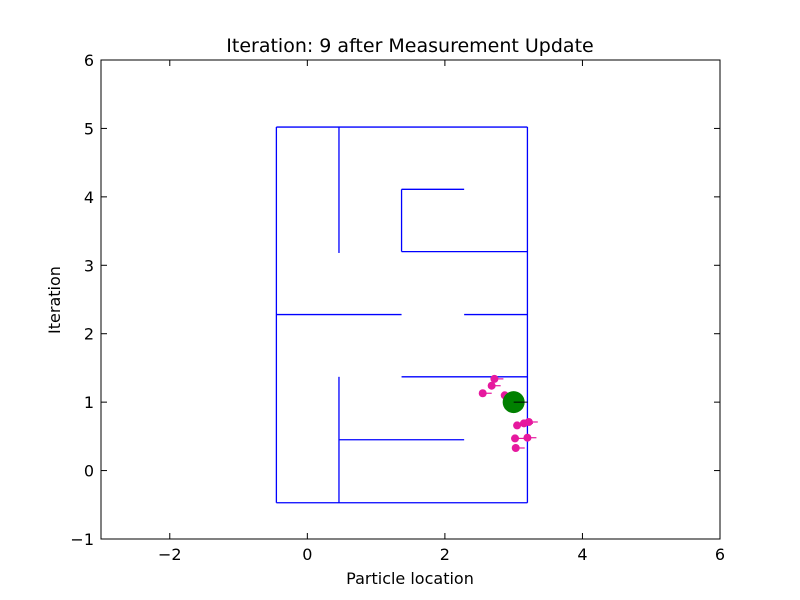 The image size is (800, 600). Describe the element at coordinates (89, 60) in the screenshot. I see `y-tick-label: 6` at that location.